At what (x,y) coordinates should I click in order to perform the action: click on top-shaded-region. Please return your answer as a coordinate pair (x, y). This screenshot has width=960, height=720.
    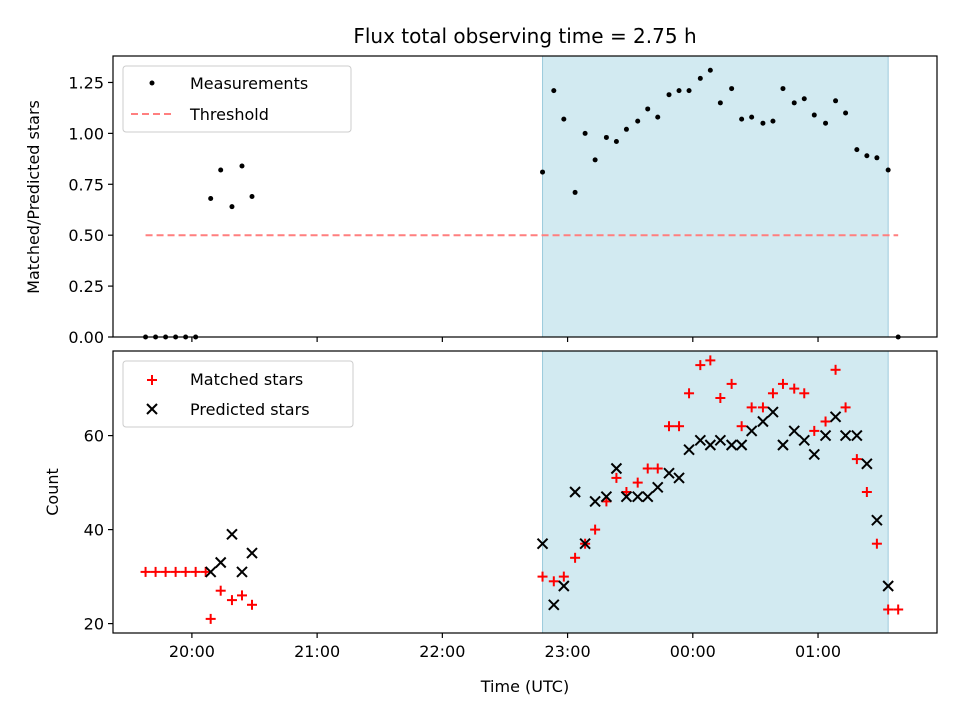
    Looking at the image, I should click on (715, 196).